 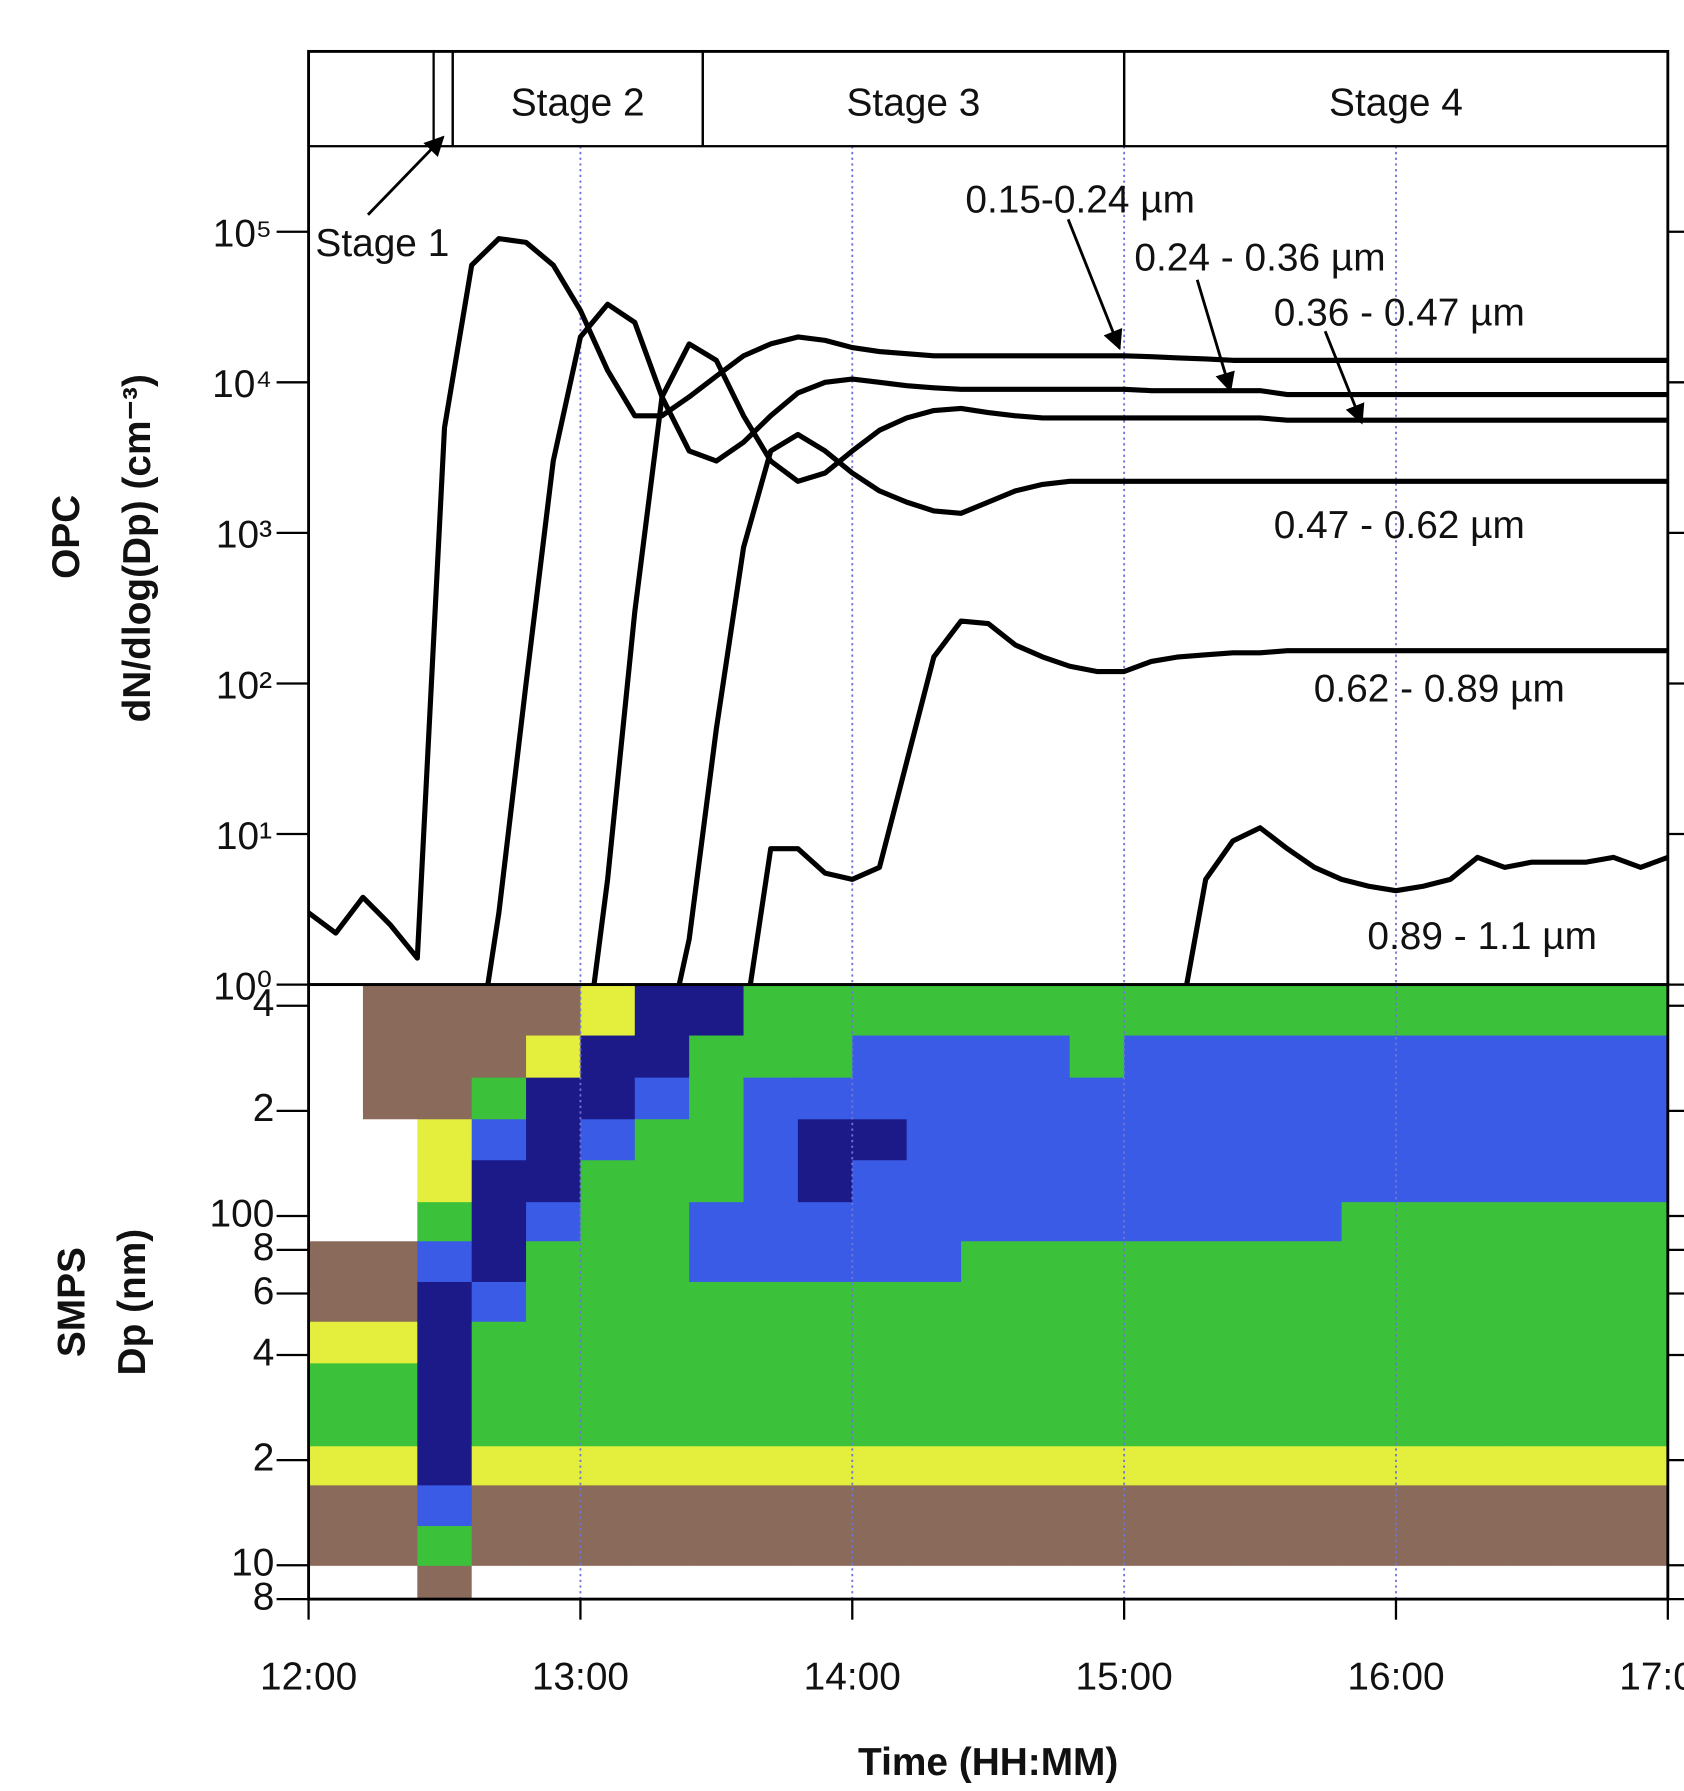 I want to click on stage-label: Stage 3, so click(x=914, y=102).